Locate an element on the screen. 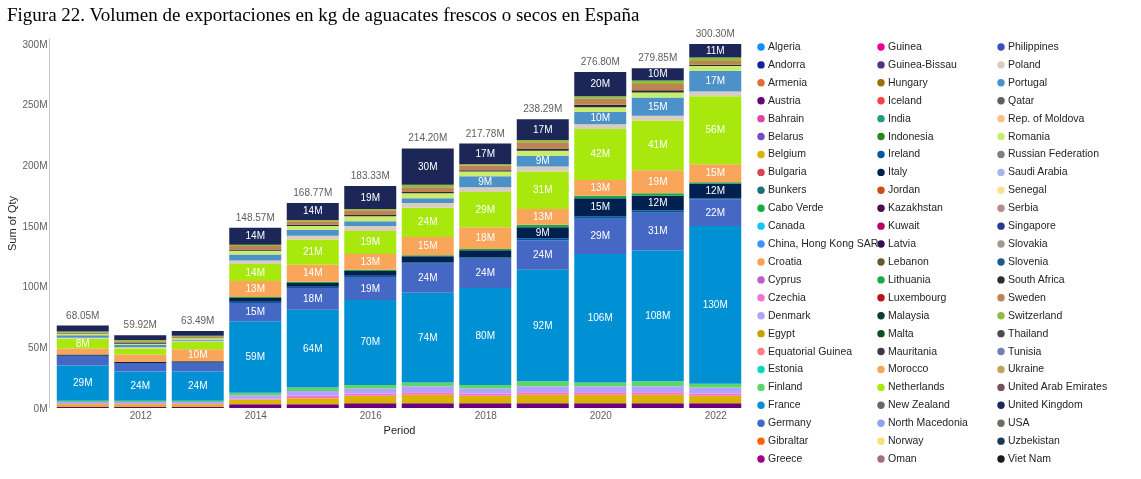 The height and width of the screenshot is (479, 1141). legend-label: Malta is located at coordinates (901, 332).